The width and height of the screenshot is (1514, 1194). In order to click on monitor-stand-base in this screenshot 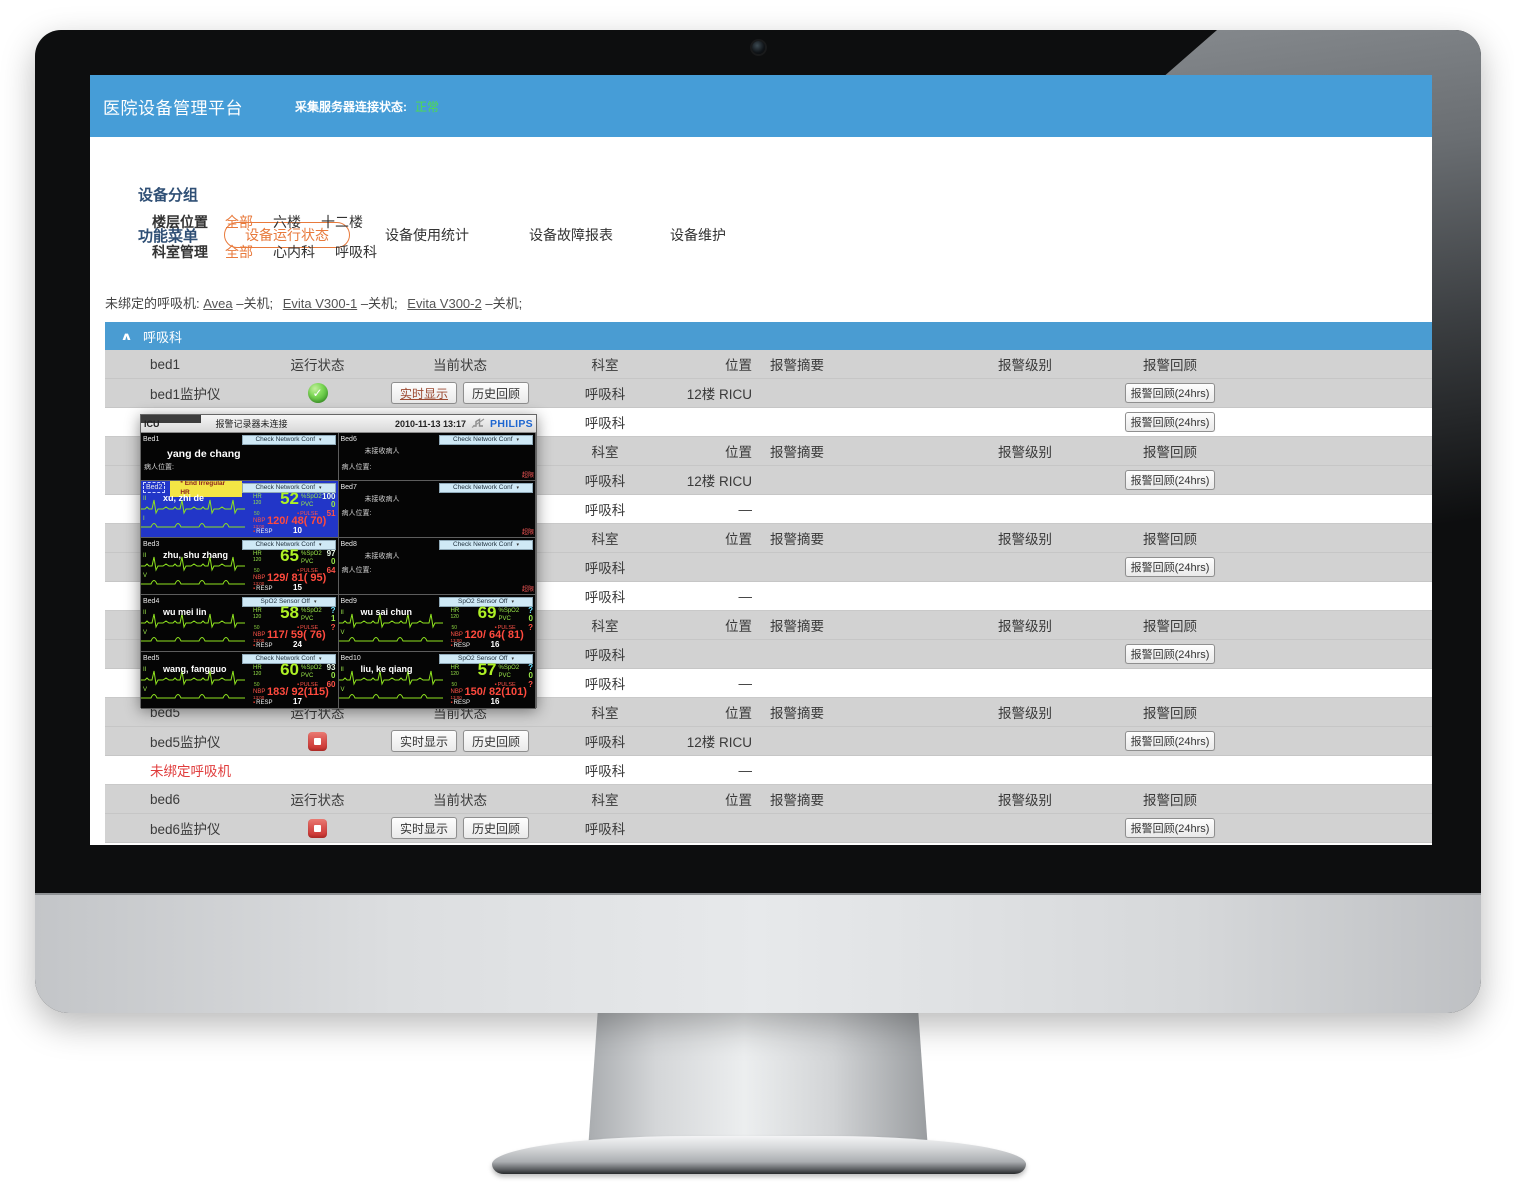, I will do `click(759, 1155)`.